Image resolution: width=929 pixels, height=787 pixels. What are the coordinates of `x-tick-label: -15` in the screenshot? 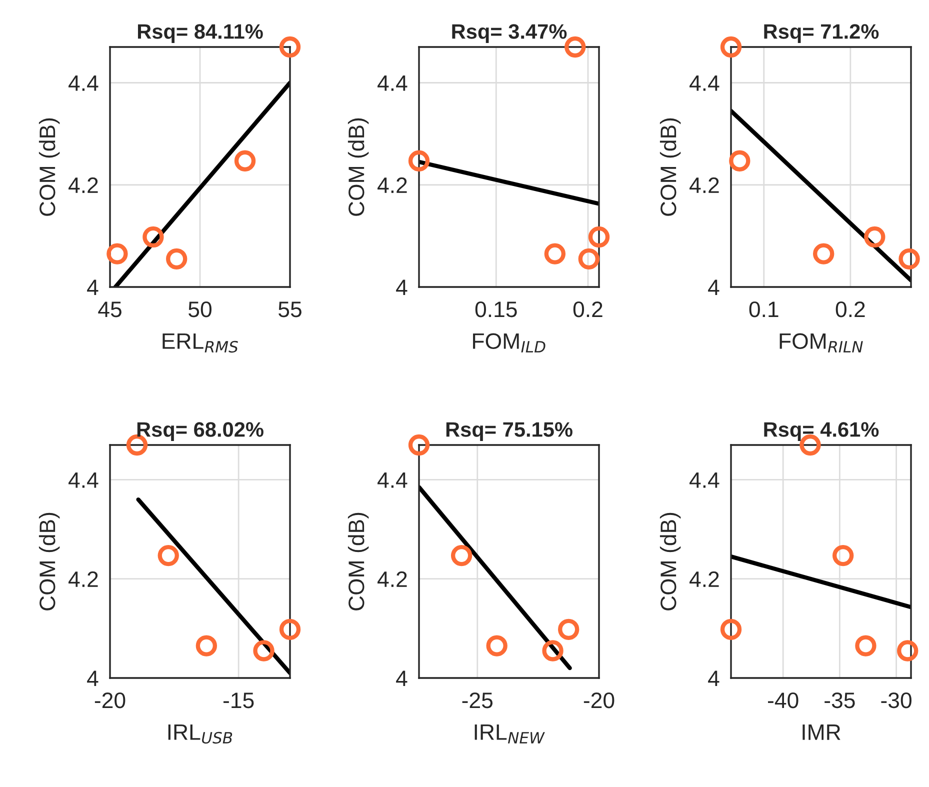 It's located at (239, 700).